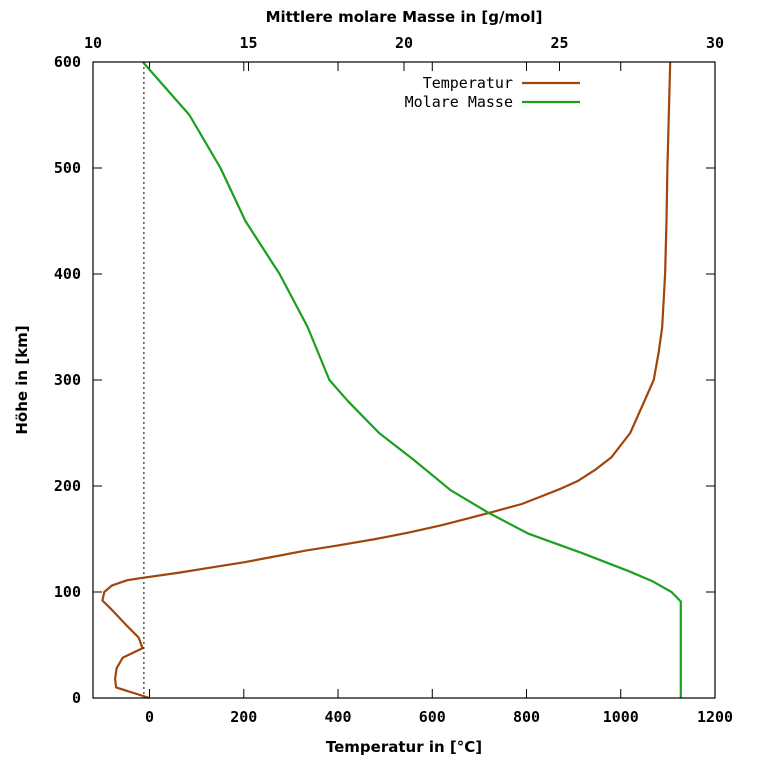 The width and height of the screenshot is (766, 771). What do you see at coordinates (404, 43) in the screenshot?
I see `x2-tick-label: 20` at bounding box center [404, 43].